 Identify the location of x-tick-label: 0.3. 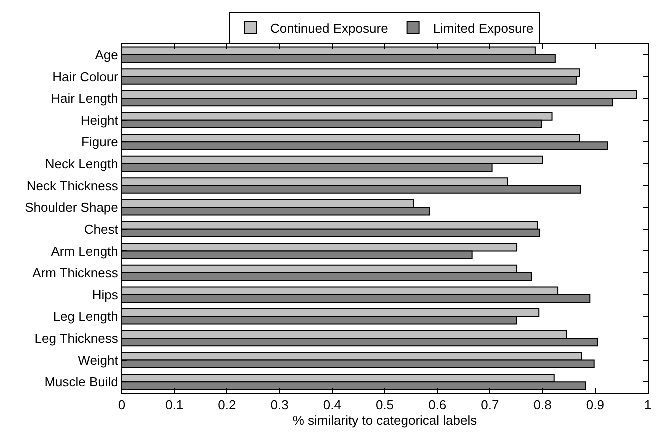
(279, 405).